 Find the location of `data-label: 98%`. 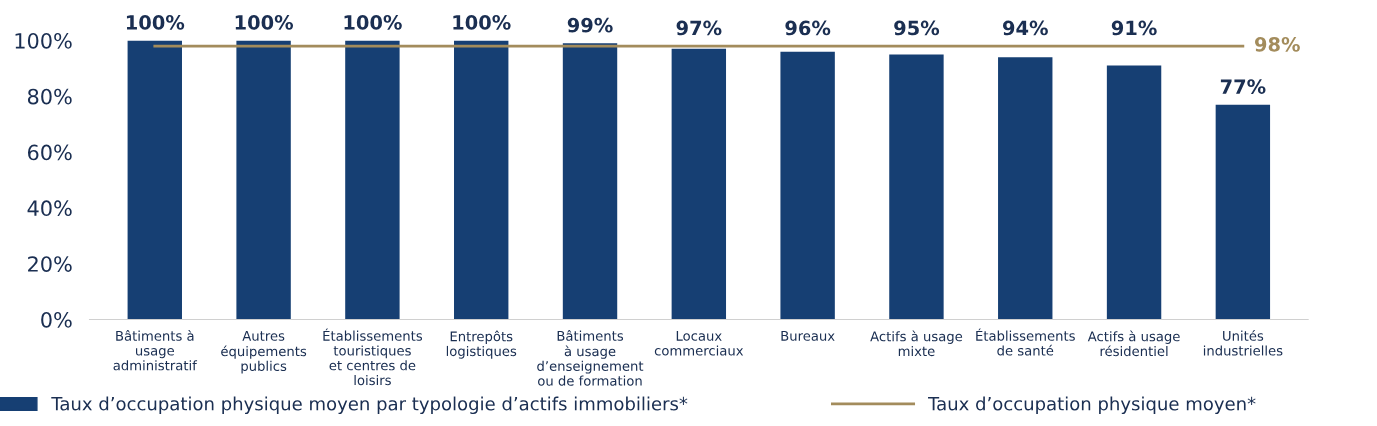

data-label: 98% is located at coordinates (1277, 44).